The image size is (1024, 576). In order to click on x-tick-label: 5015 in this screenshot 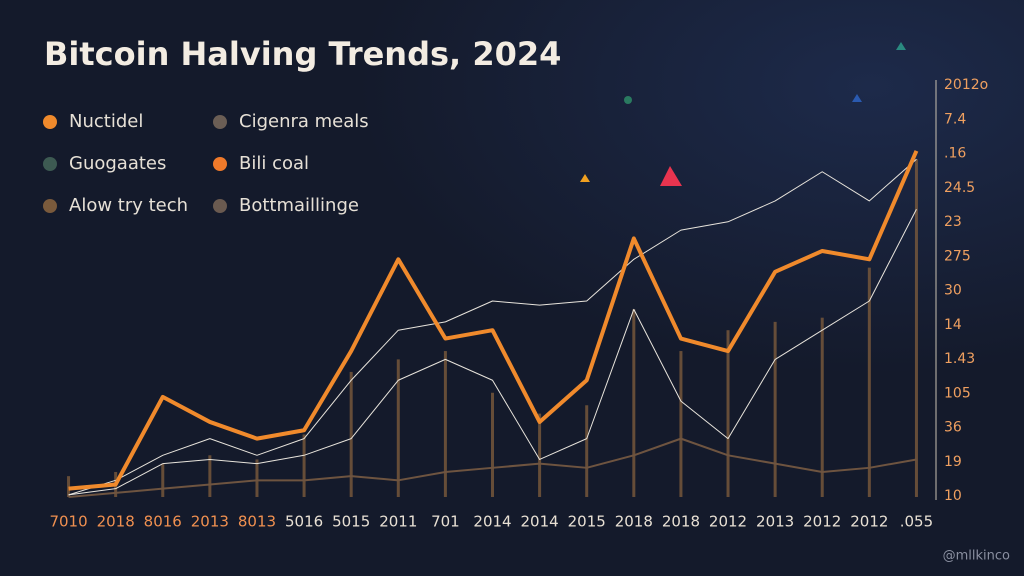, I will do `click(351, 522)`.